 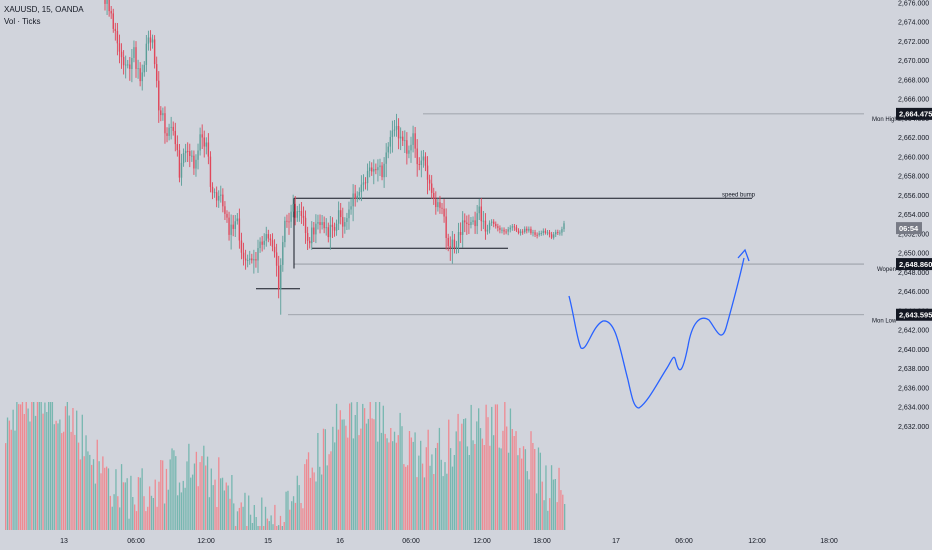 I want to click on level-label: Mon Low, so click(x=884, y=322).